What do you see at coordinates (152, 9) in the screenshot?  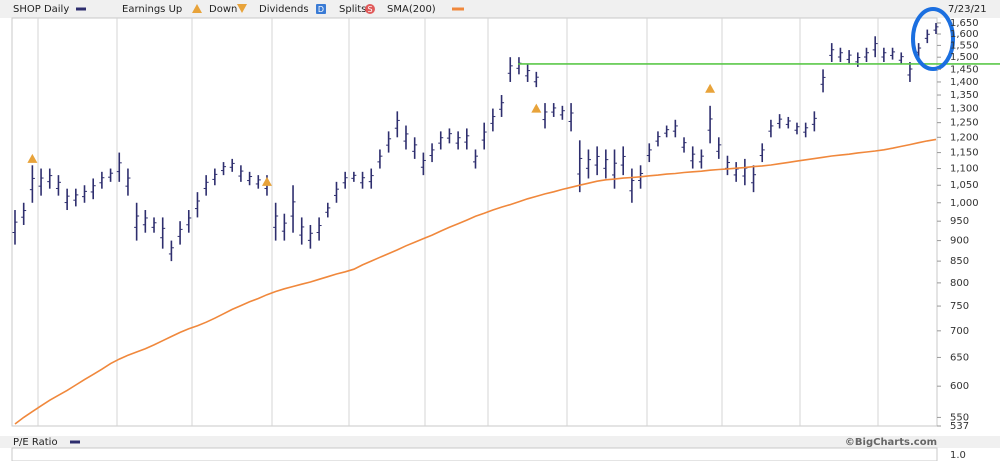 I see `legend-label: Earnings Up` at bounding box center [152, 9].